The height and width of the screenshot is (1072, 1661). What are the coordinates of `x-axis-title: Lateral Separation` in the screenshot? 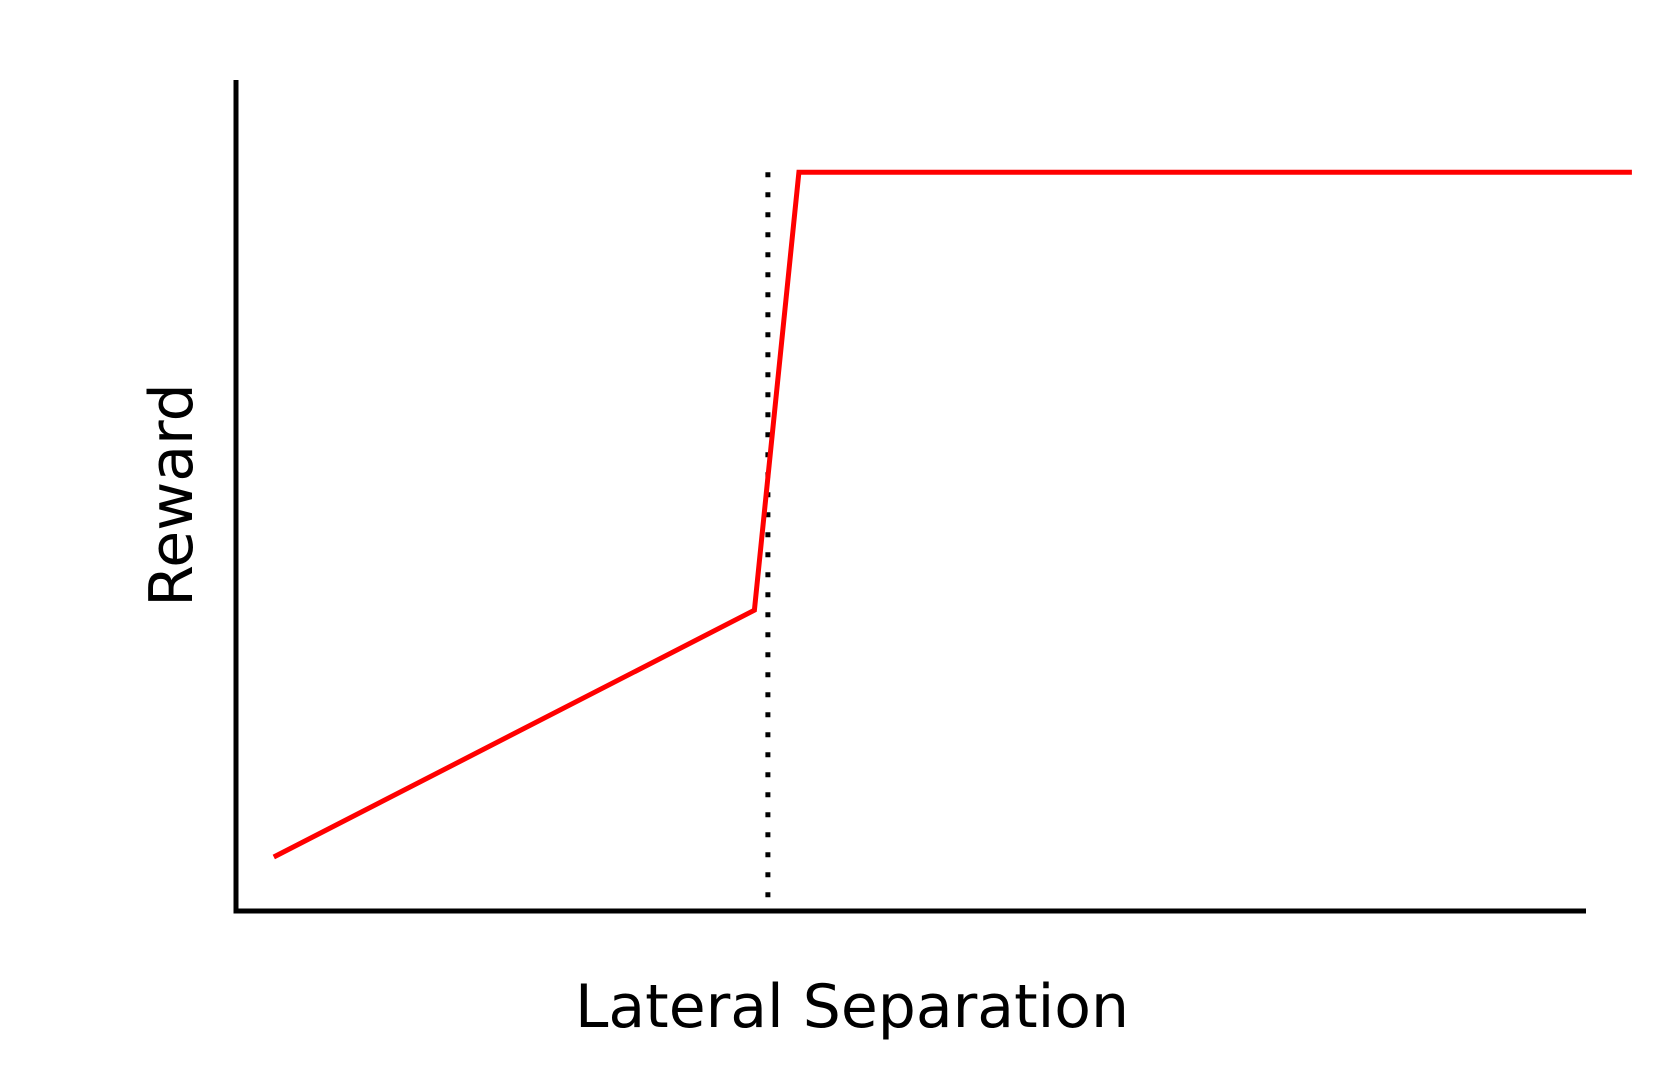 It's located at (852, 1007).